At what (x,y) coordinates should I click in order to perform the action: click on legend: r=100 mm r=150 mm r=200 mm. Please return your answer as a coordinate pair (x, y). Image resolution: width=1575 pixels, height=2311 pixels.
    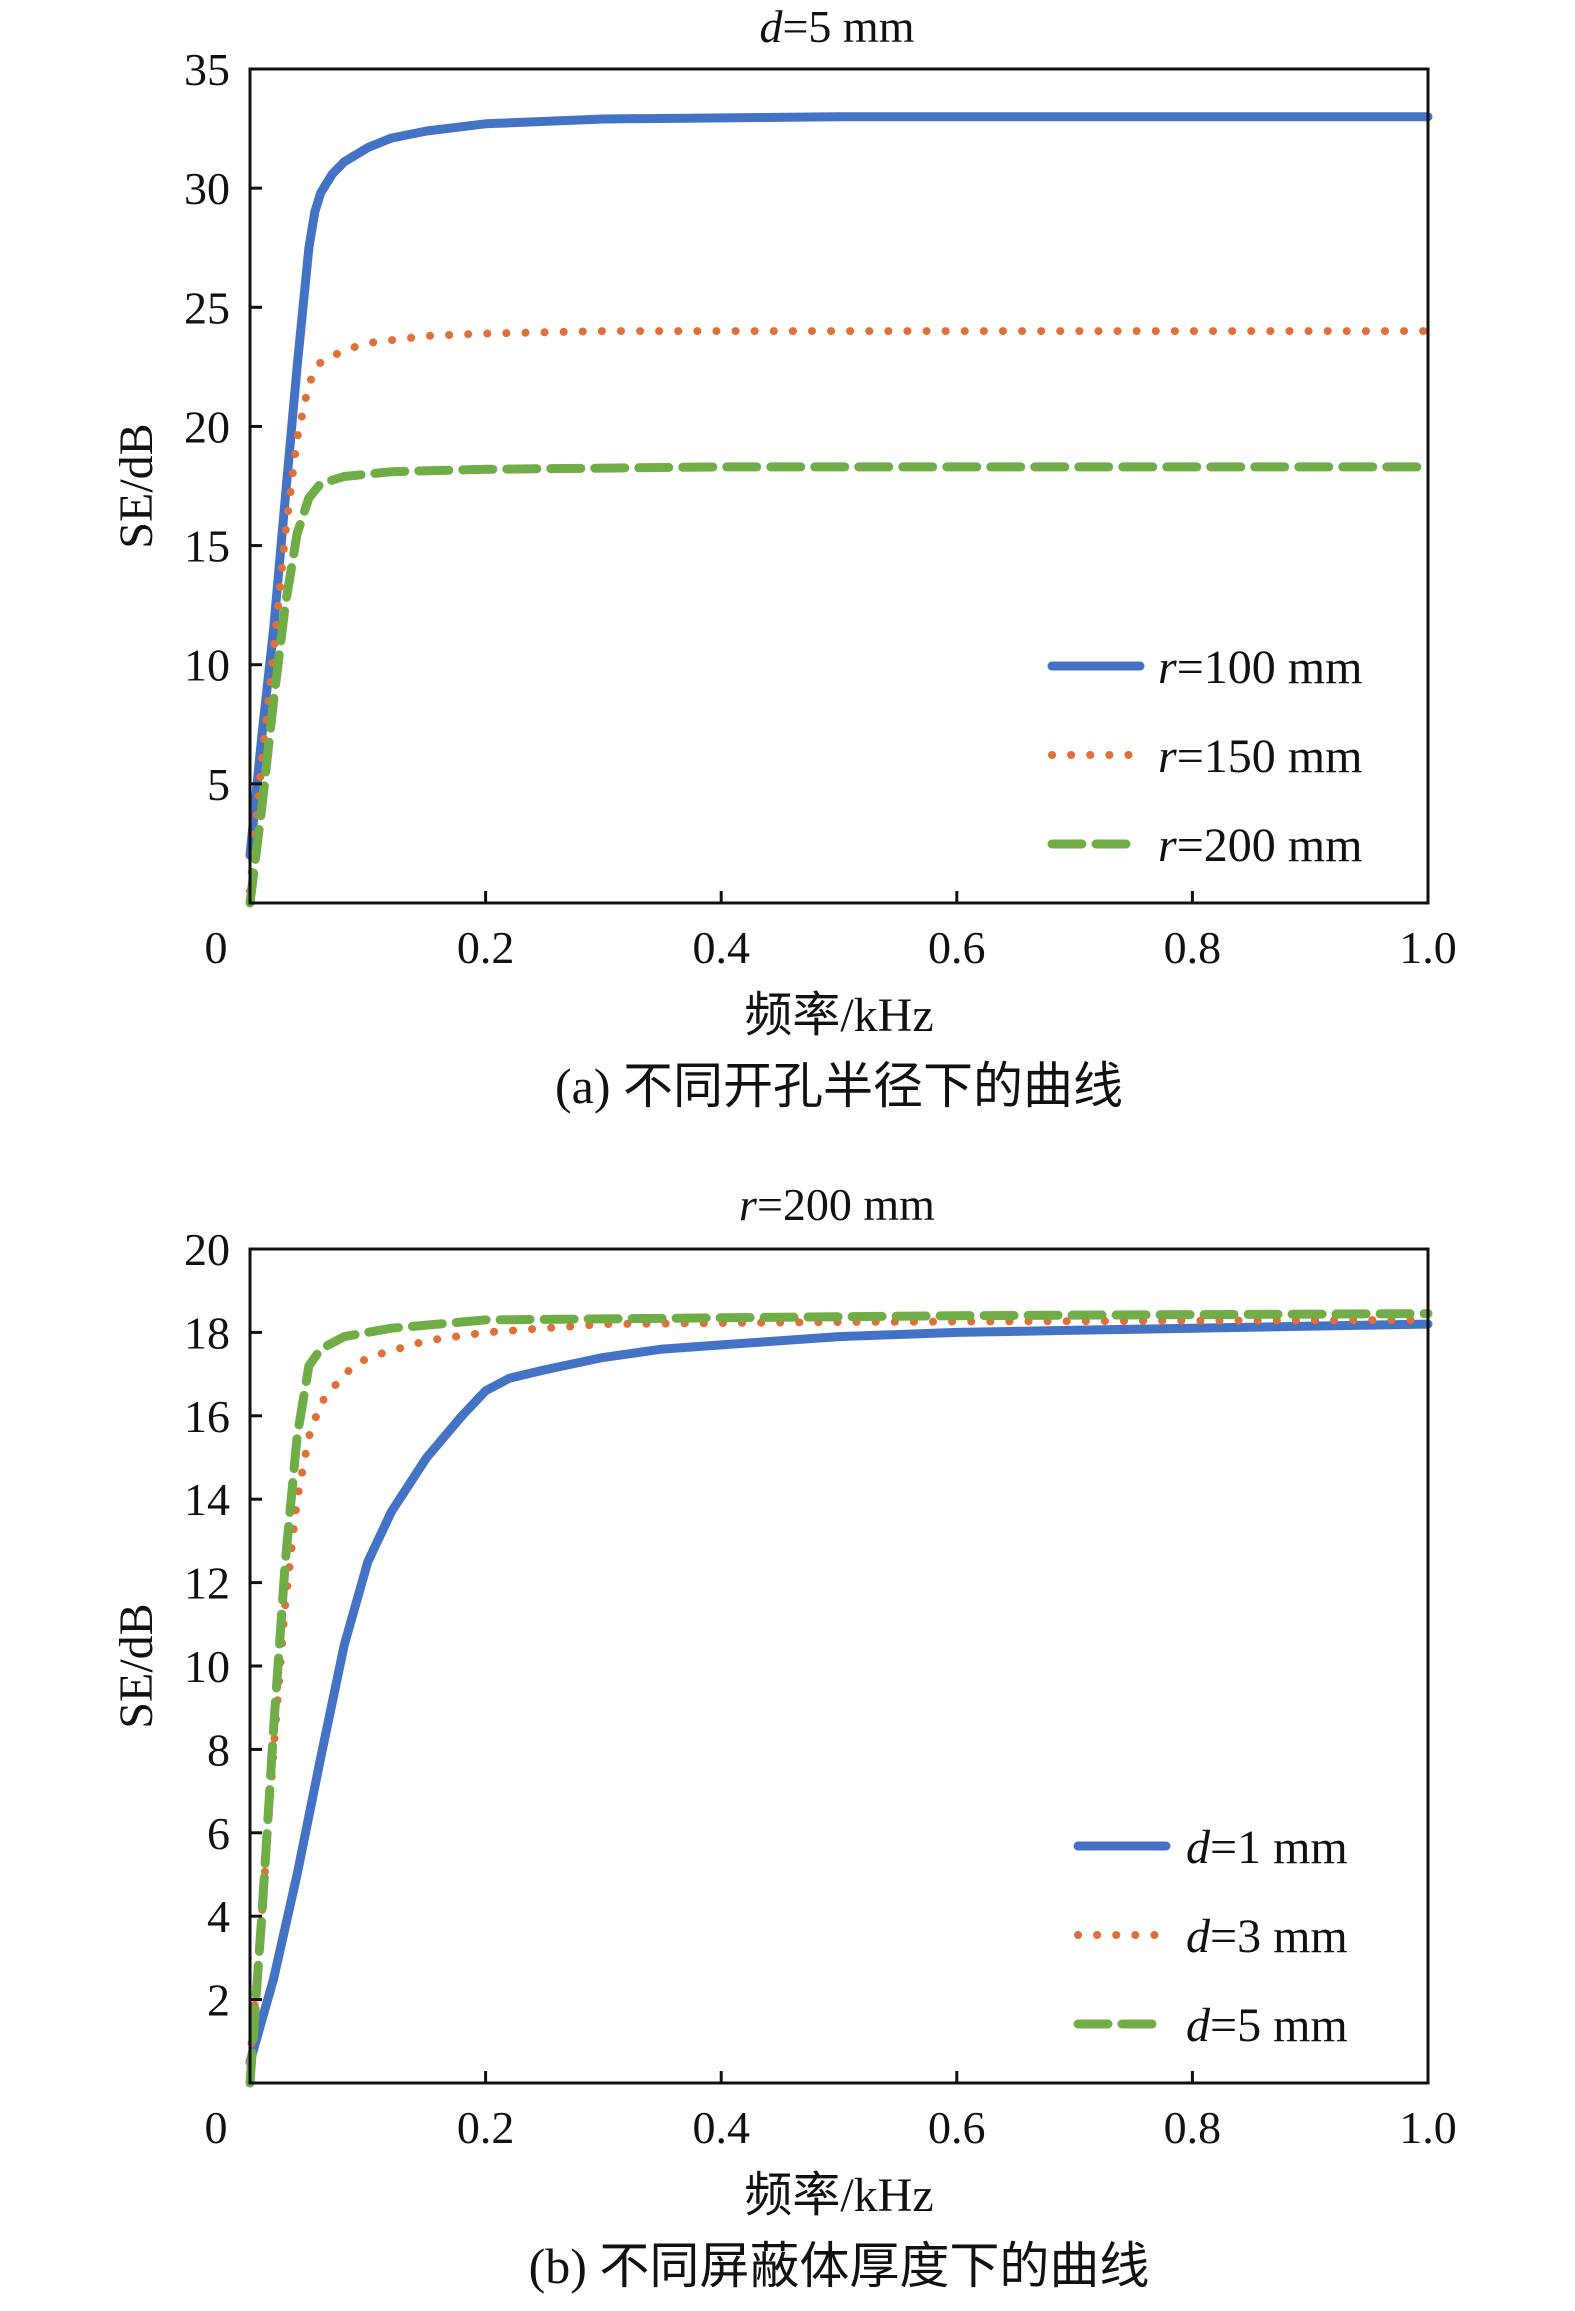
    Looking at the image, I should click on (1204, 756).